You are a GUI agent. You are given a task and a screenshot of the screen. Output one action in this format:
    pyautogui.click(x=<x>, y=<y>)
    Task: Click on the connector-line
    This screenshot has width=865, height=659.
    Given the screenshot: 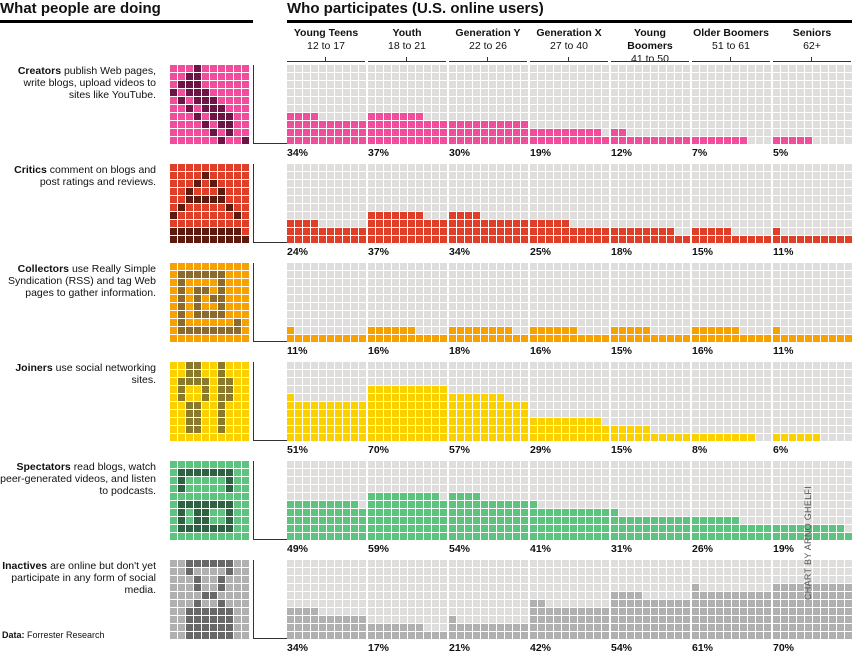 What is the action you would take?
    pyautogui.click(x=270, y=242)
    